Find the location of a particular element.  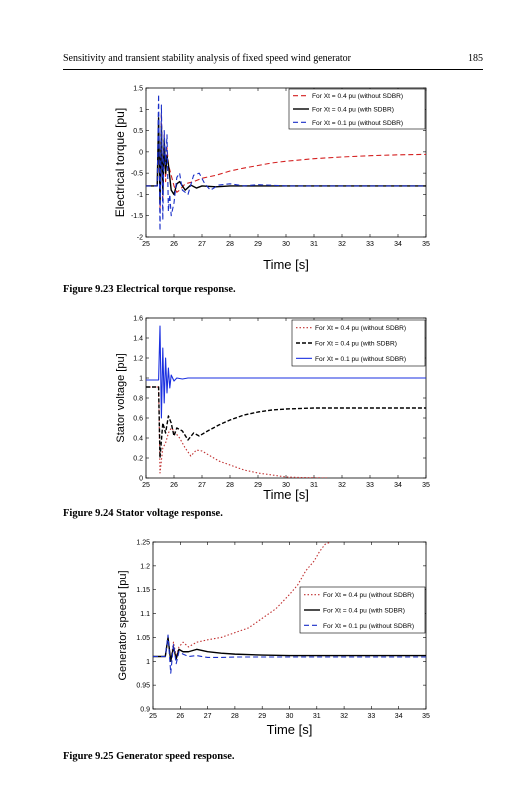

y-tick-label: 0.8 is located at coordinates (138, 399).